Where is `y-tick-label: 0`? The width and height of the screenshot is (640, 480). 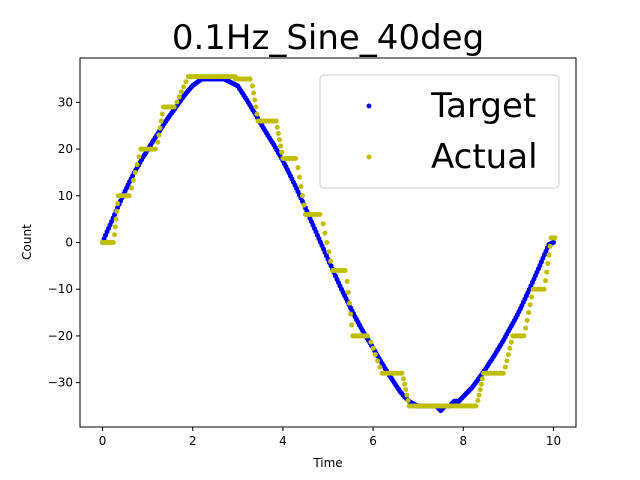 y-tick-label: 0 is located at coordinates (69, 243).